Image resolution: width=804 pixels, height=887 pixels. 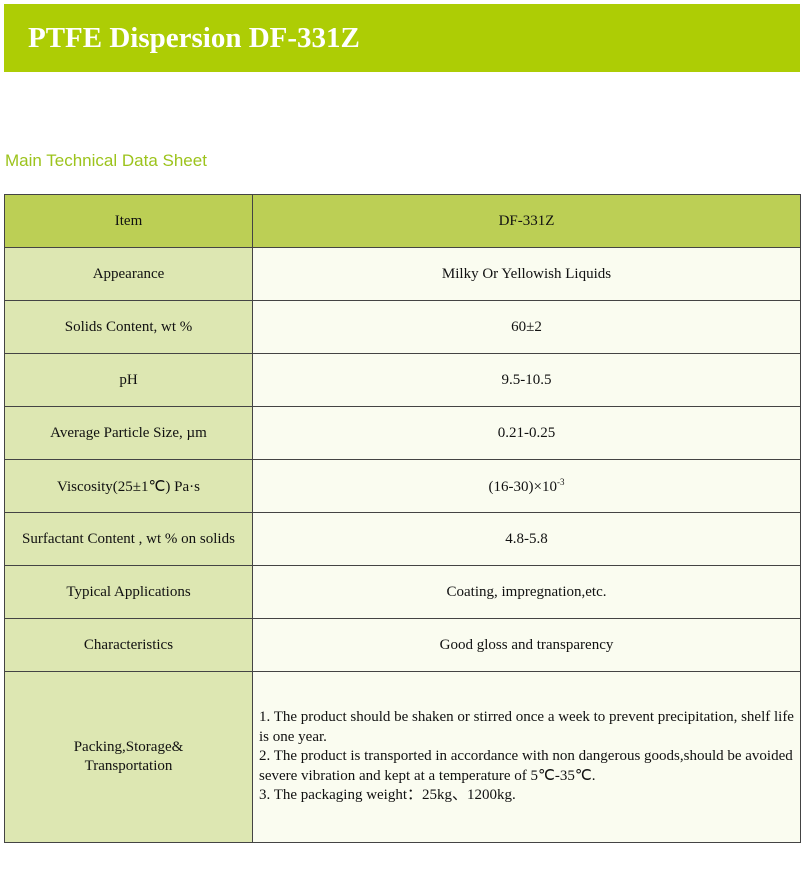 What do you see at coordinates (526, 433) in the screenshot?
I see `row-value: 0.21-0.25` at bounding box center [526, 433].